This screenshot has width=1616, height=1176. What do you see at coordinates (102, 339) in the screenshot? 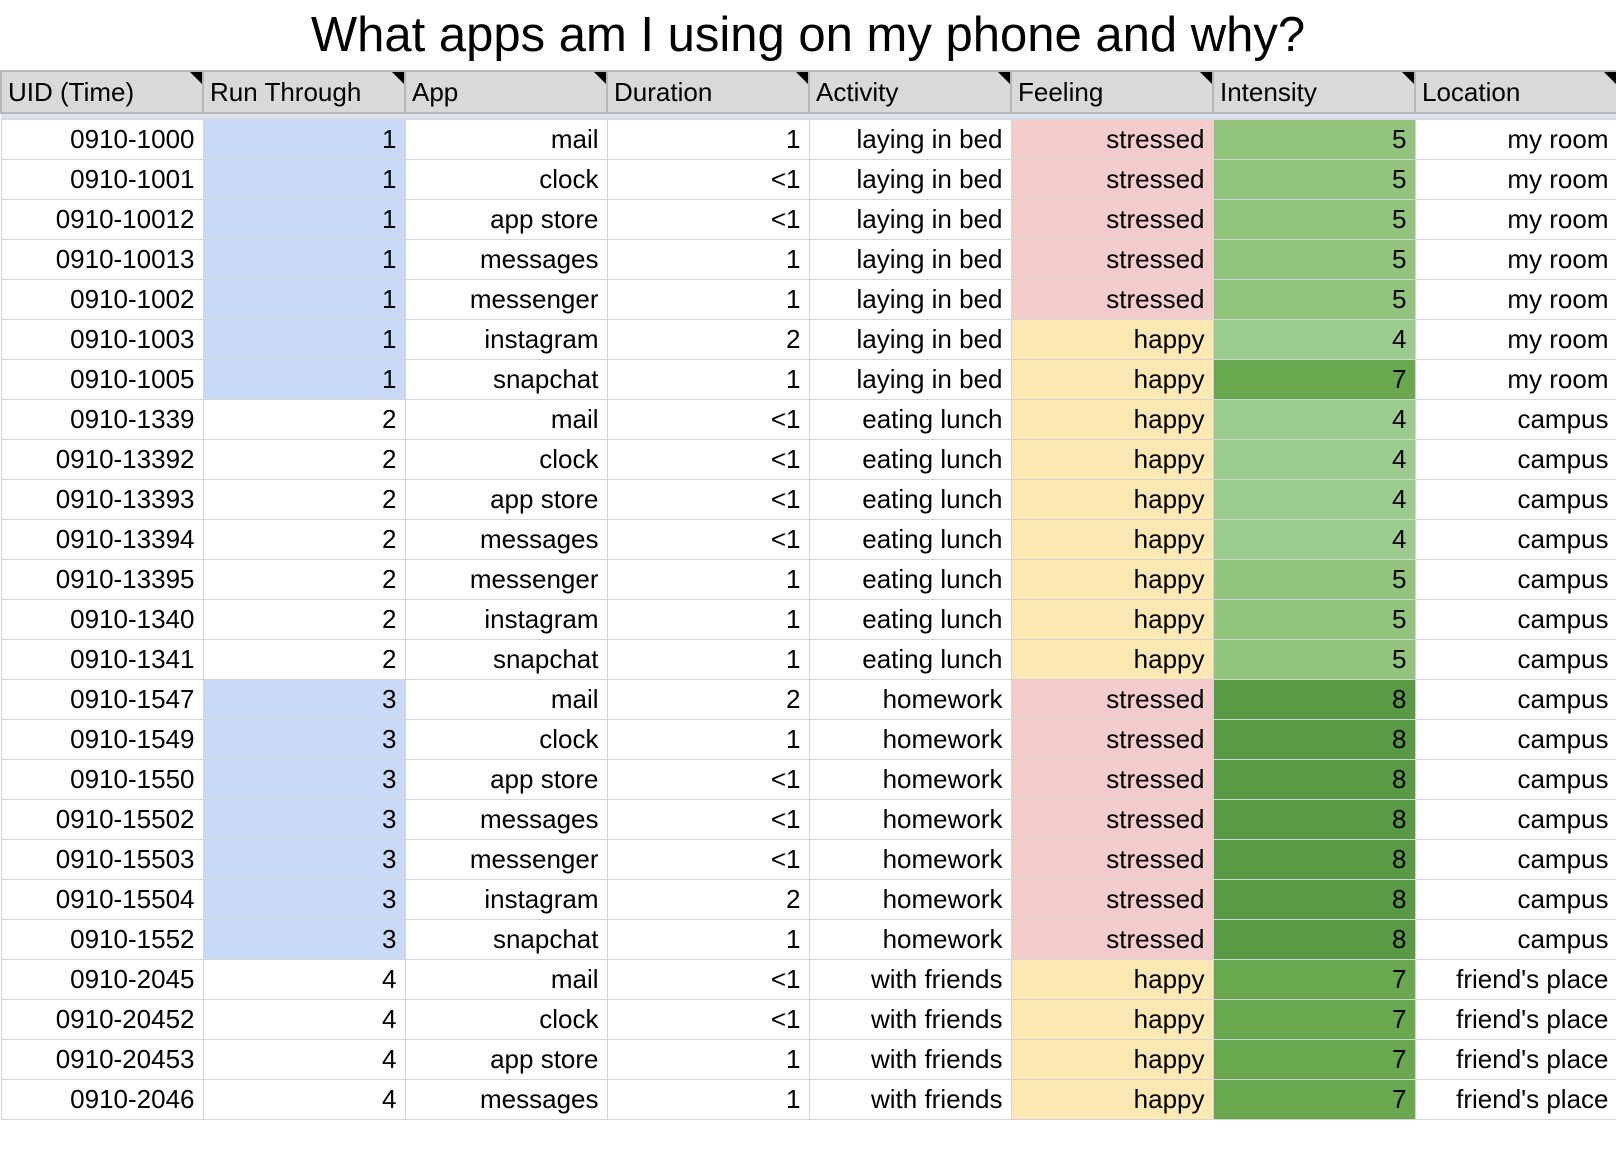
I see `cell-uid: 0910-1003` at bounding box center [102, 339].